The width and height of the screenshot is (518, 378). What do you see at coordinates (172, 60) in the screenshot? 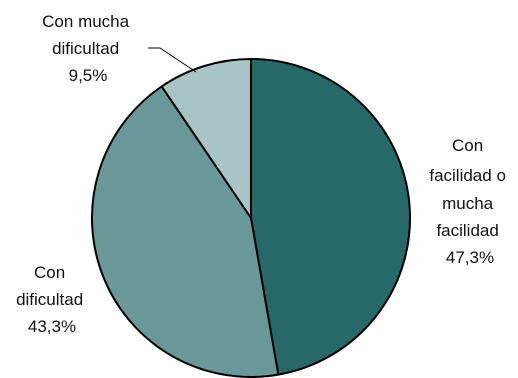
I see `leader-line-con-mucha-dificultad` at bounding box center [172, 60].